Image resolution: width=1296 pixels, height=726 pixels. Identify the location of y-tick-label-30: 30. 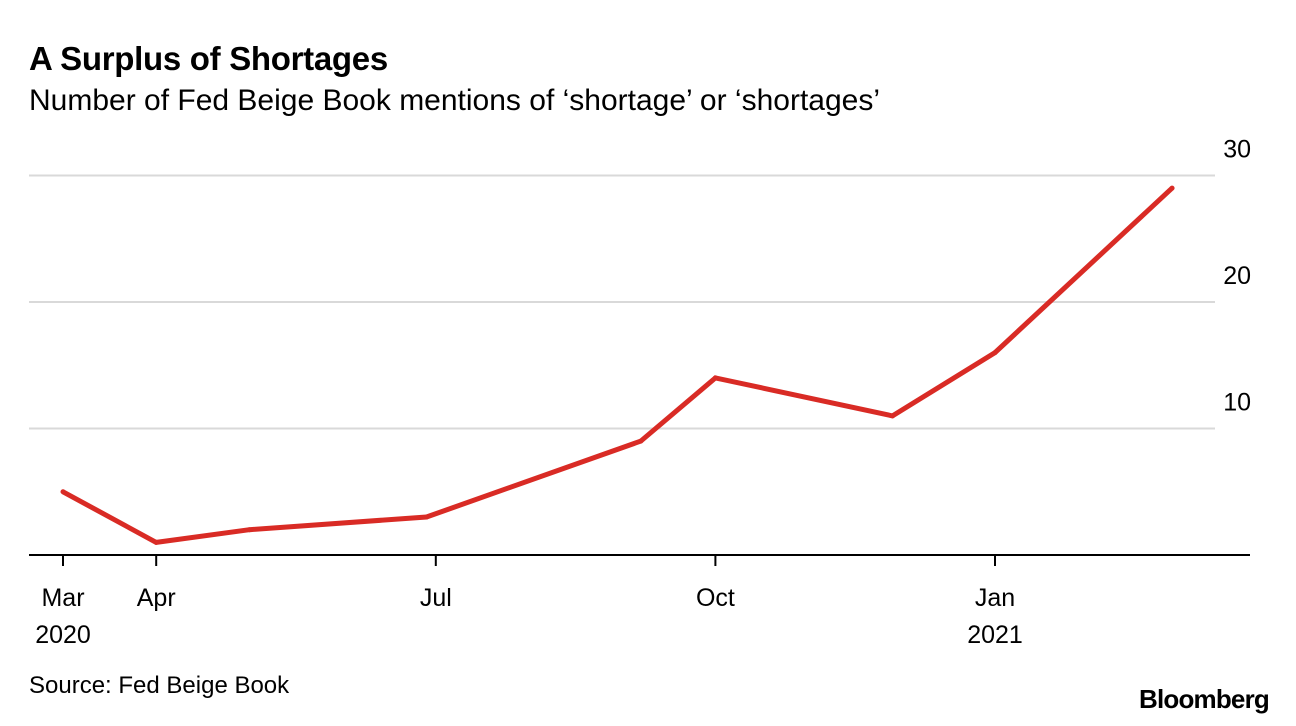
(1237, 150).